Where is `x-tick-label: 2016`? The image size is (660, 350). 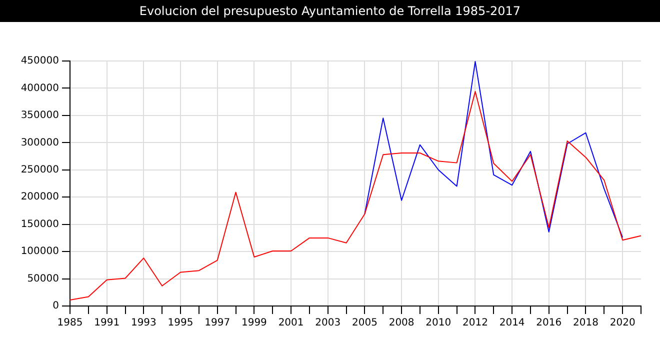 x-tick-label: 2016 is located at coordinates (549, 323).